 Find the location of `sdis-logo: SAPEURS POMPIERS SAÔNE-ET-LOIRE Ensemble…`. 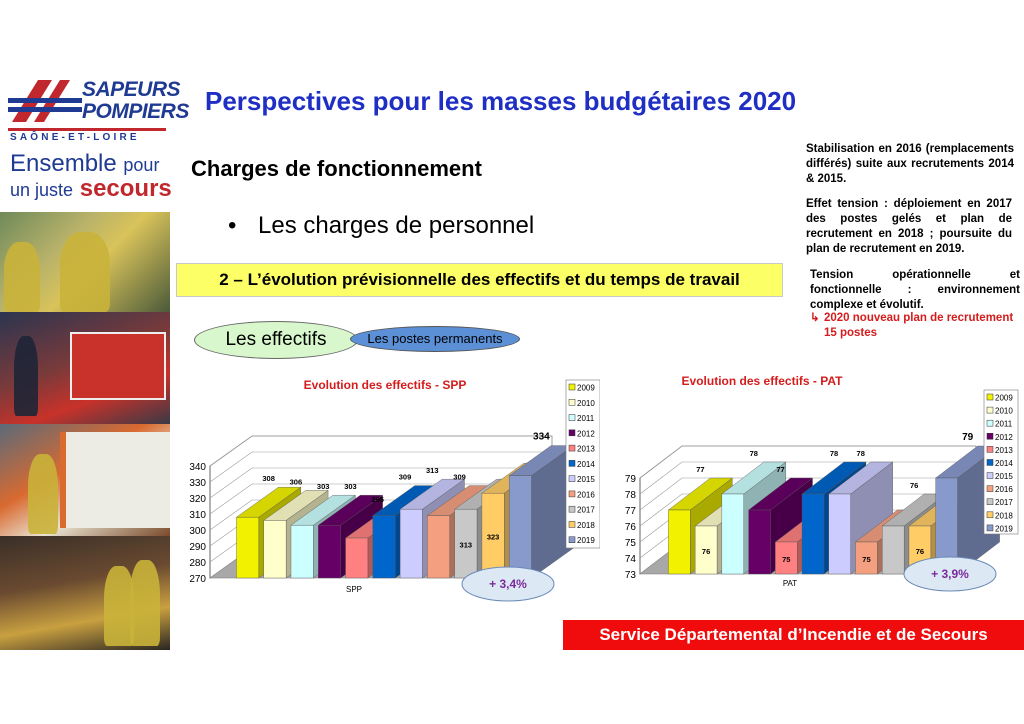

sdis-logo: SAPEURS POMPIERS SAÔNE-ET-LOIRE Ensemble… is located at coordinates (94, 141).